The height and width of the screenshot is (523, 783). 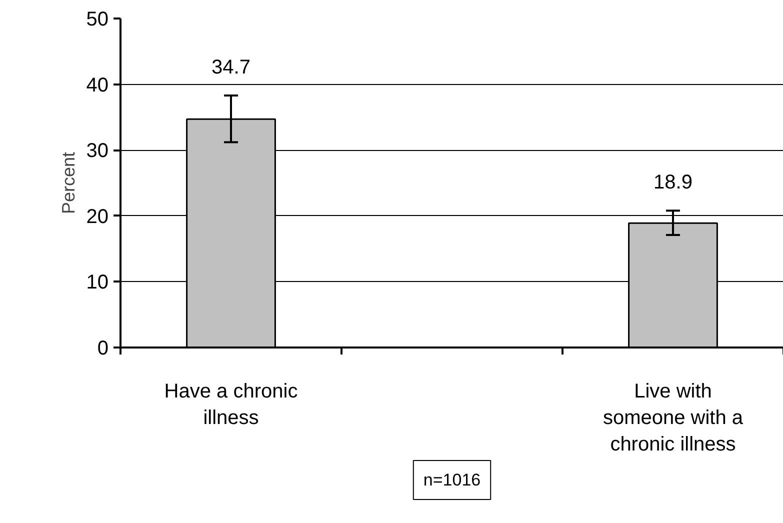 What do you see at coordinates (452, 480) in the screenshot?
I see `text: n=1016` at bounding box center [452, 480].